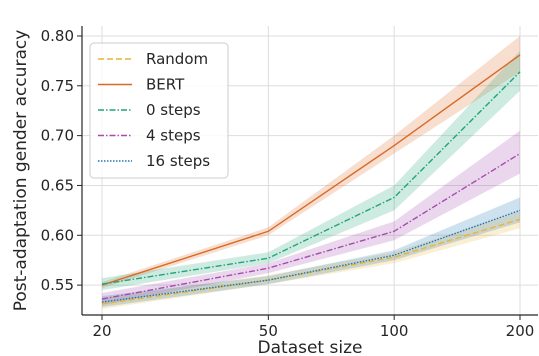  Describe the element at coordinates (57, 36) in the screenshot. I see `y-tick-label-5: 0.80` at that location.